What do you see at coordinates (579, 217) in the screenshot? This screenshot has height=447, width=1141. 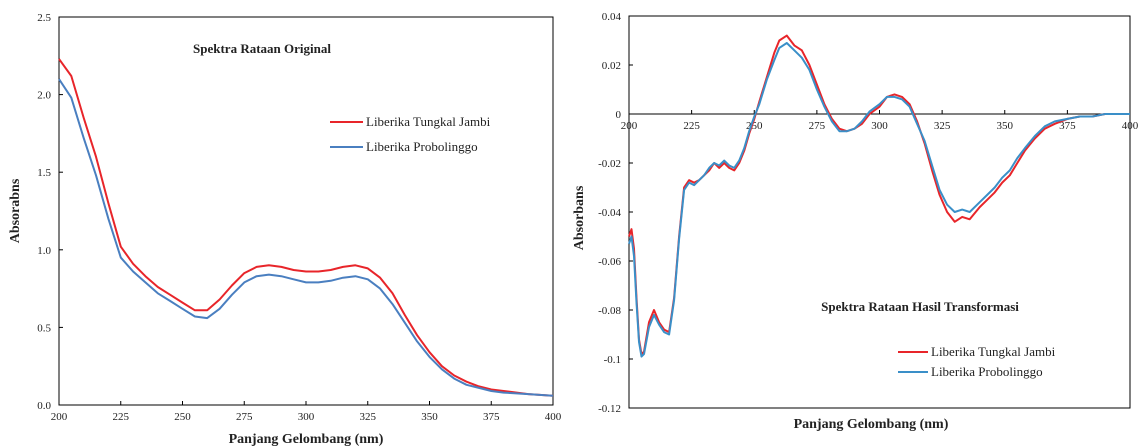 I see `y-axis-label: Absorbans` at bounding box center [579, 217].